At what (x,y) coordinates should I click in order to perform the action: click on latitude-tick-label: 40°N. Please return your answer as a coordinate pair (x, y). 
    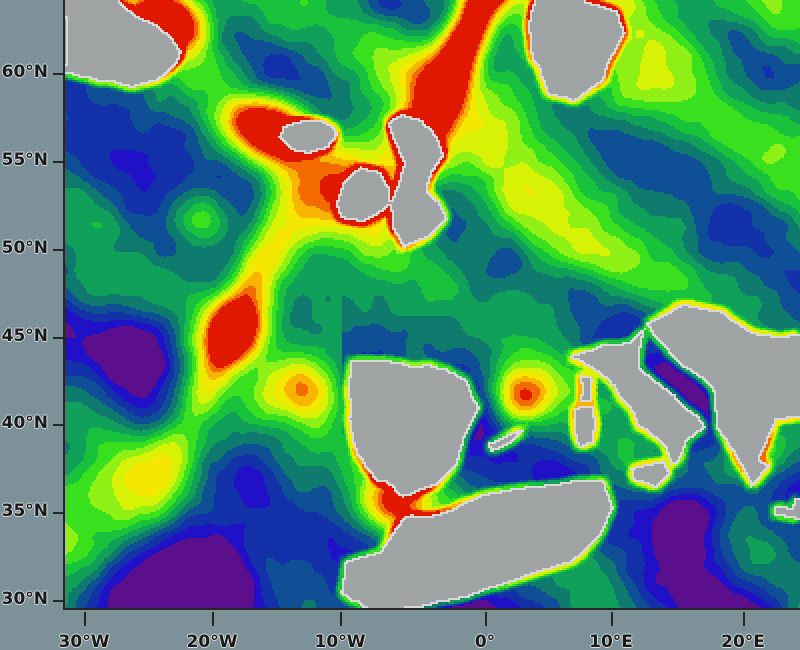
    Looking at the image, I should click on (24, 423).